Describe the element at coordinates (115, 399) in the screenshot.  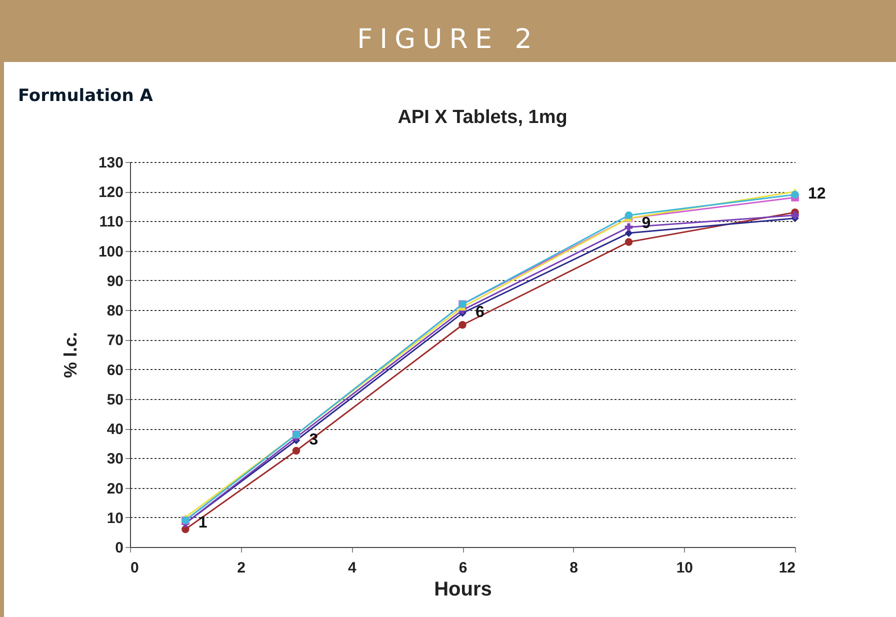
I see `y-tick-label: 50` at that location.